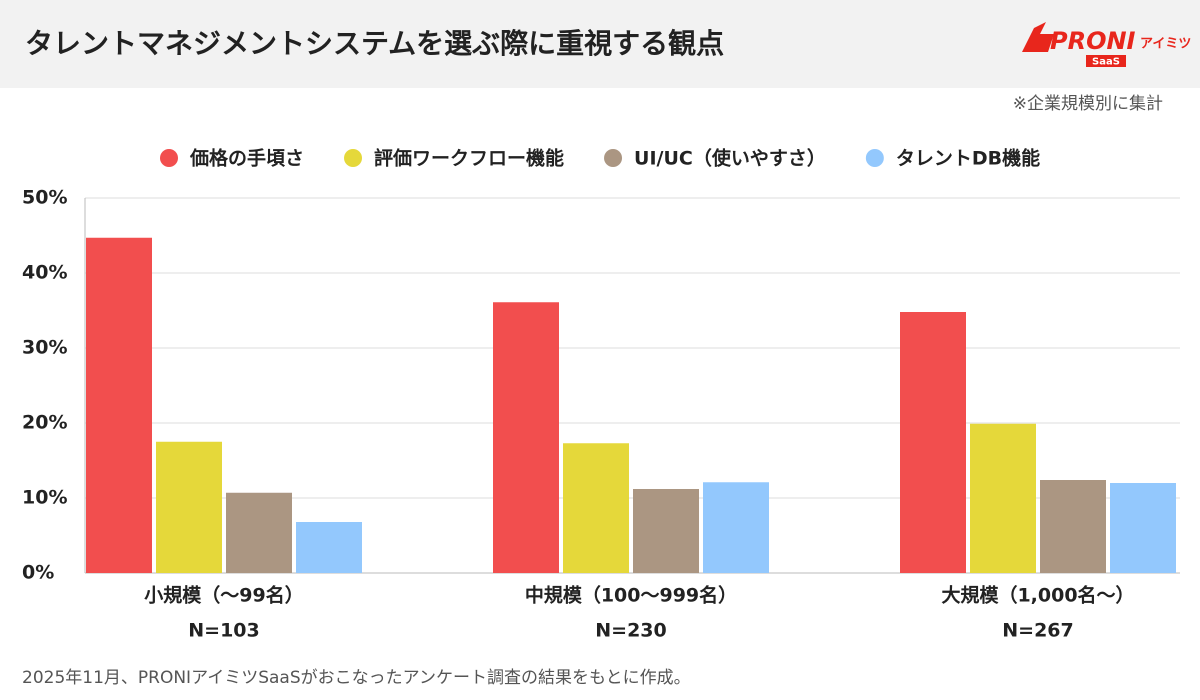 Image resolution: width=1200 pixels, height=700 pixels. Describe the element at coordinates (1165, 44) in the screenshot. I see `logo-sub: アイミツ` at that location.